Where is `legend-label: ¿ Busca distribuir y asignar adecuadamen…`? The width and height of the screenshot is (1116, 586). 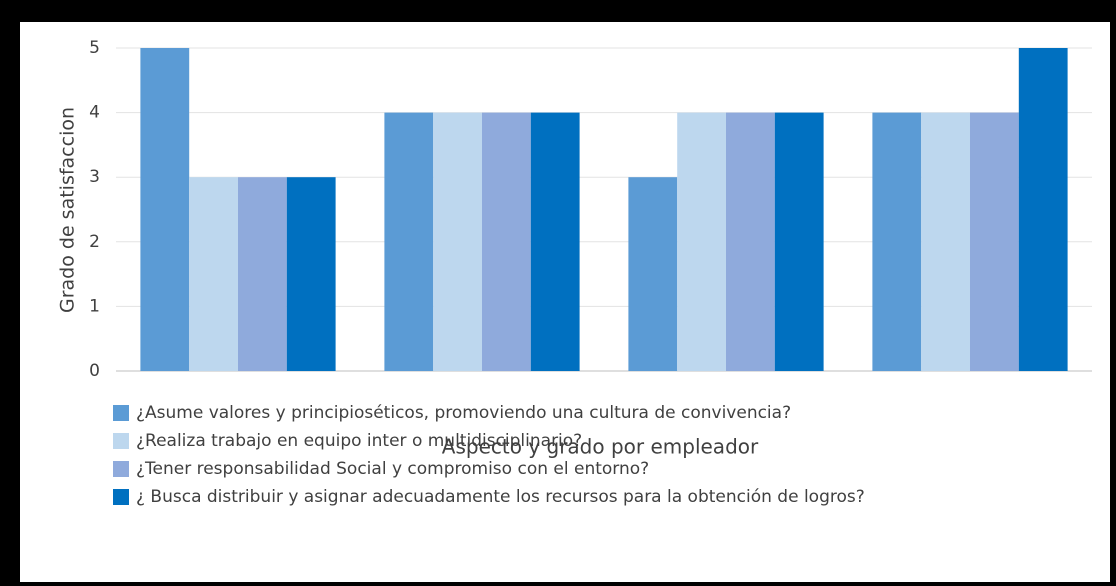 legend-label: ¿ Busca distribuir y asignar adecuadamen… is located at coordinates (500, 497).